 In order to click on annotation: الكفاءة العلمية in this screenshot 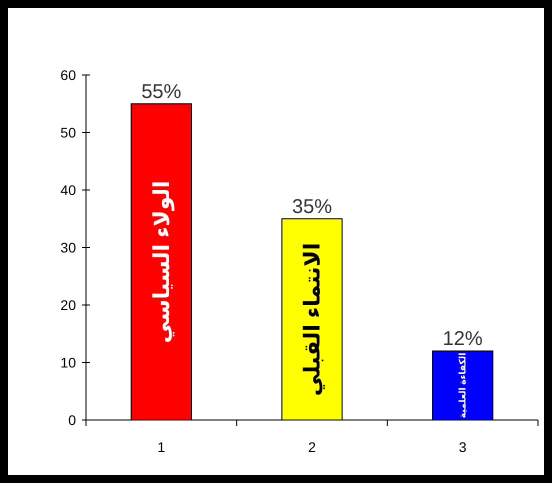, I will do `click(463, 385)`.